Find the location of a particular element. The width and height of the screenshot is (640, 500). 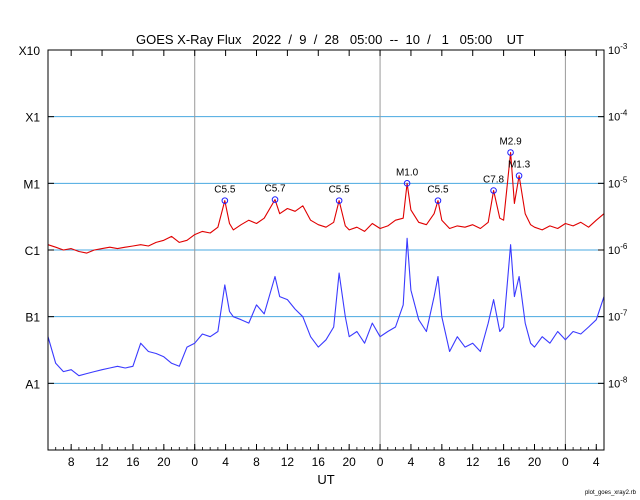

y-right-label: 10-6 is located at coordinates (618, 249).